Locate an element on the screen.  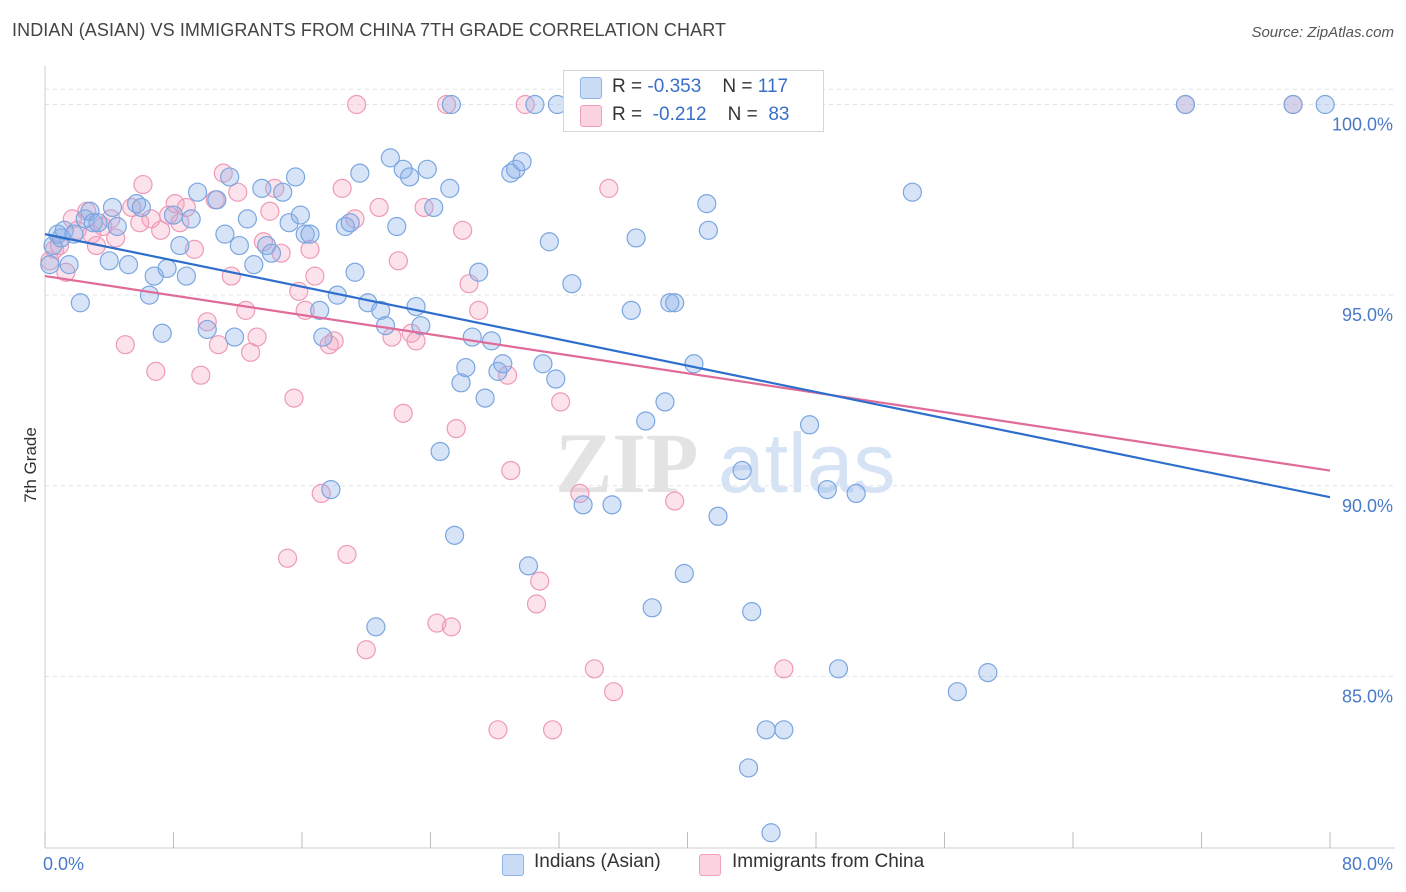
legend-label-indians: Indians (Asian) is located at coordinates (597, 861).